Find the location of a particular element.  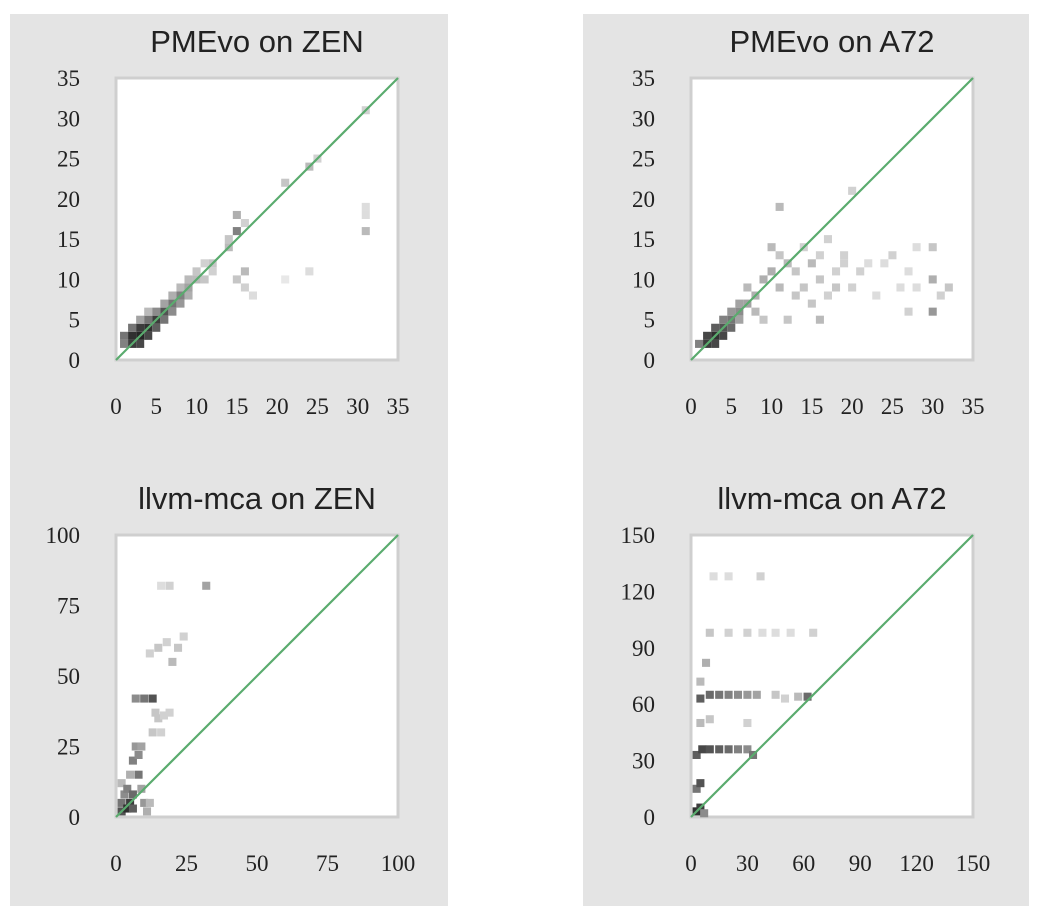

x-tick-label: 120 is located at coordinates (916, 863).